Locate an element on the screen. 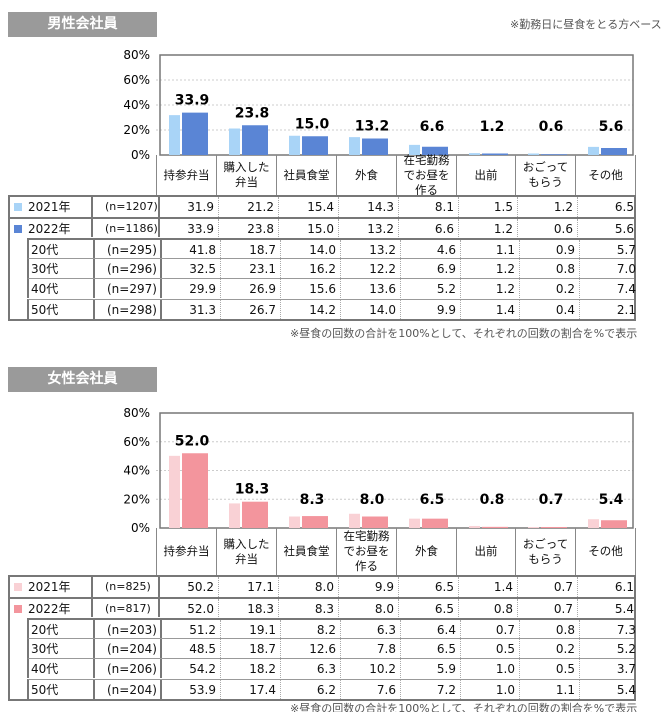 The image size is (663, 712). table-cell: 2.1 is located at coordinates (609, 309).